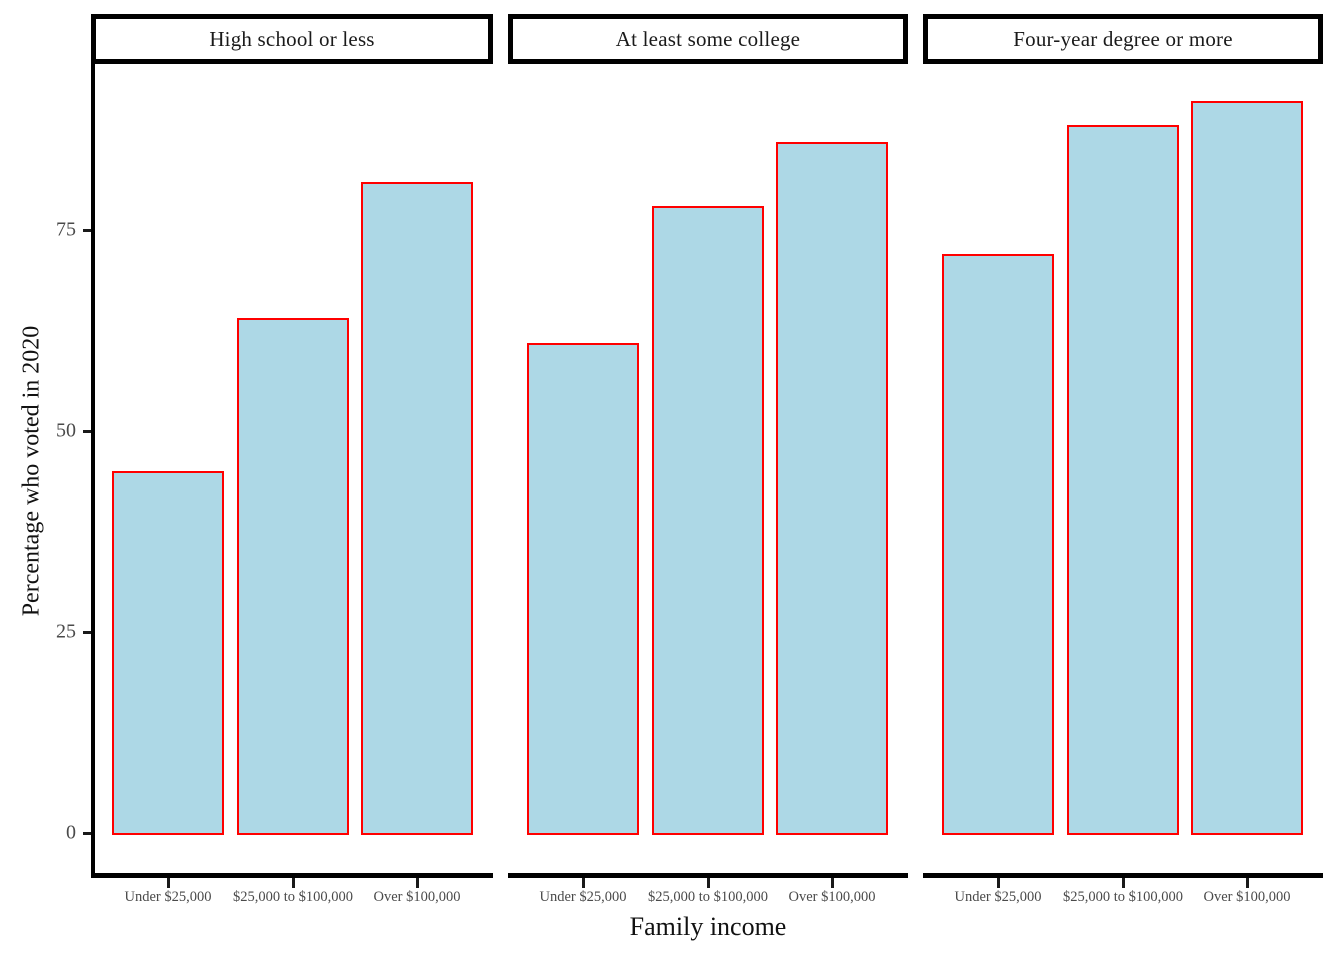  I want to click on y-tick-label: 0, so click(71, 832).